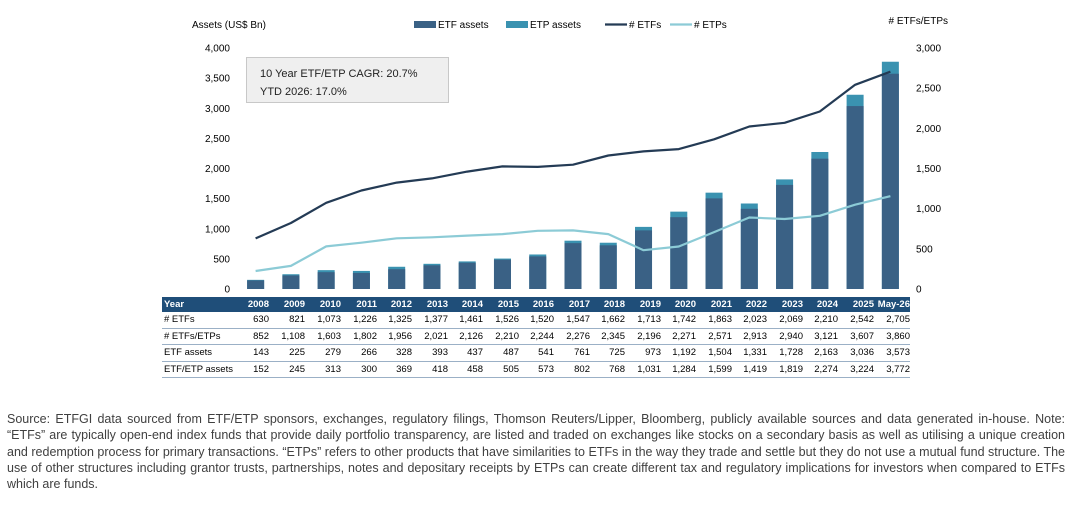 Image resolution: width=1074 pixels, height=508 pixels. What do you see at coordinates (430, 353) in the screenshot?
I see `table-cell: 393` at bounding box center [430, 353].